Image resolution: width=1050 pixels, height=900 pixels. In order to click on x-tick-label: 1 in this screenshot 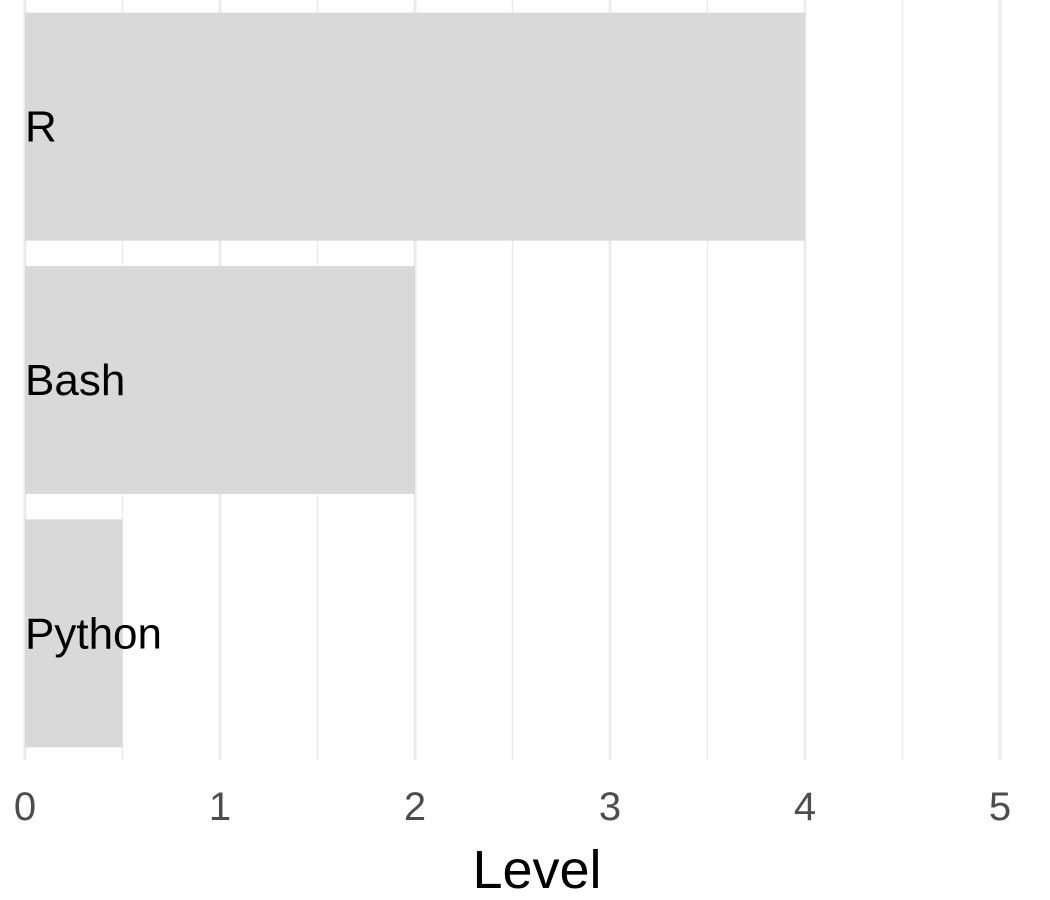, I will do `click(220, 807)`.